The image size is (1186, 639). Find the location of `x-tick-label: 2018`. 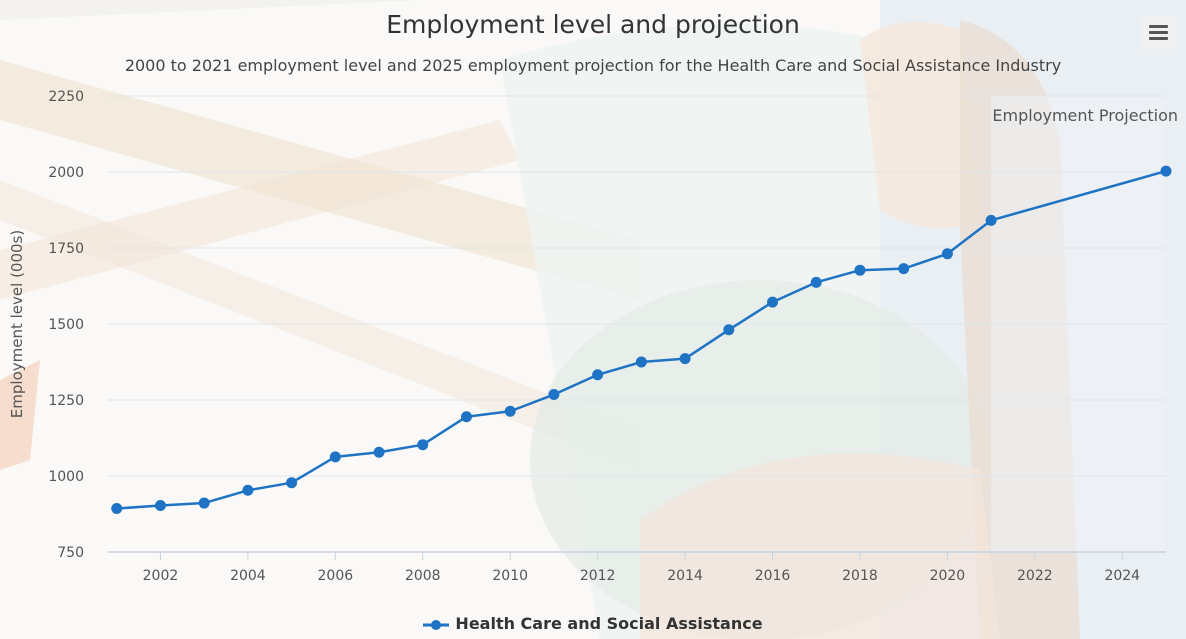

x-tick-label: 2018 is located at coordinates (860, 576).